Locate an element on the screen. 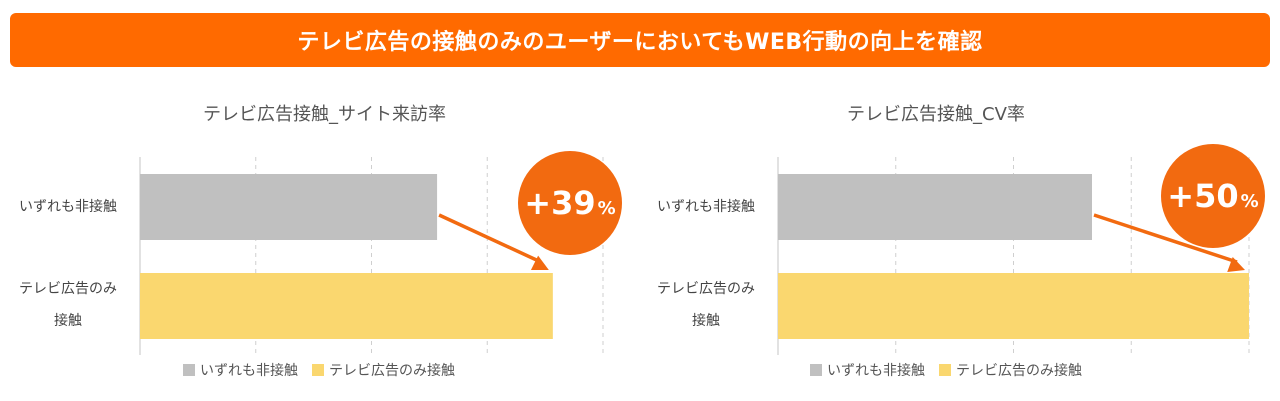  banner-title: テレビ広告の接触のみのユーザーにおいてもWEB行動の向上を確認 is located at coordinates (640, 42).